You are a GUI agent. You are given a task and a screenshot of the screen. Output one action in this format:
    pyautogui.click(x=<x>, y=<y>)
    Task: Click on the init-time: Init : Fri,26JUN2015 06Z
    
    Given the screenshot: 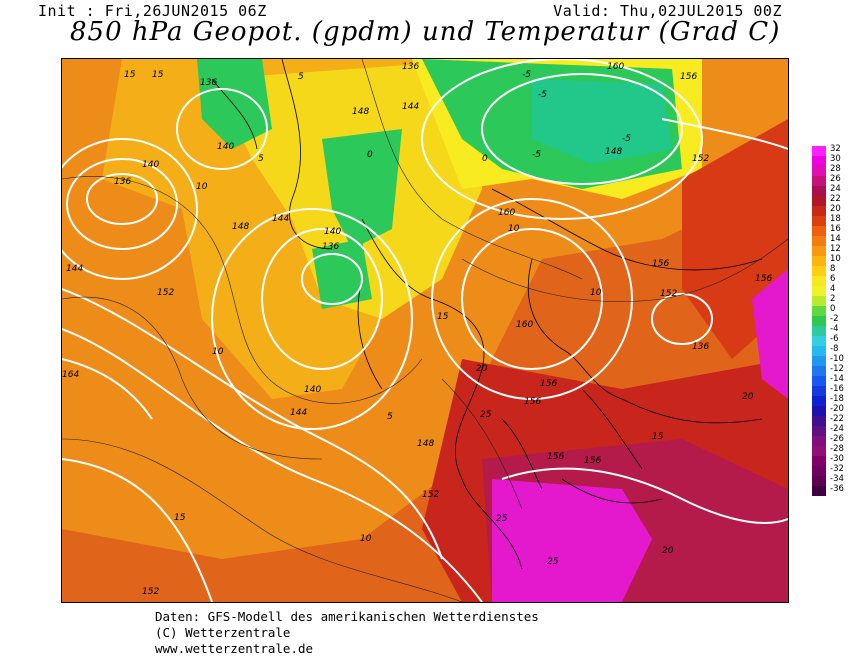 What is the action you would take?
    pyautogui.click(x=152, y=11)
    